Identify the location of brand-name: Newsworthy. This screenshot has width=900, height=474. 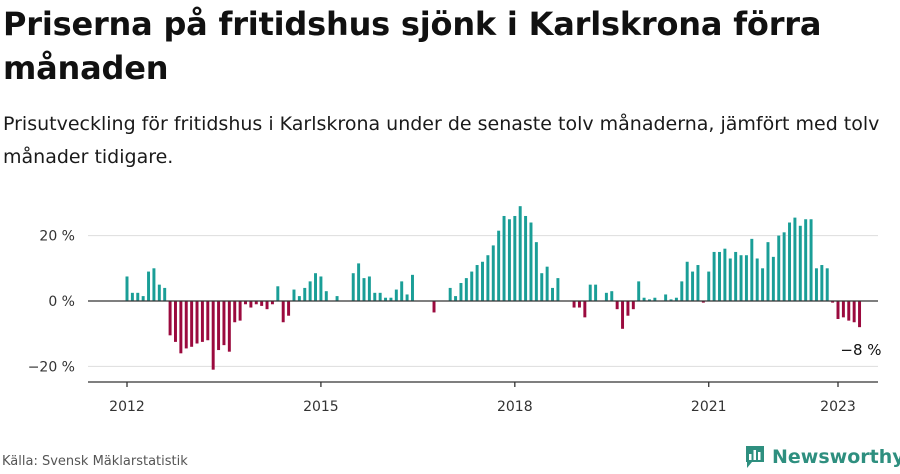
(836, 457).